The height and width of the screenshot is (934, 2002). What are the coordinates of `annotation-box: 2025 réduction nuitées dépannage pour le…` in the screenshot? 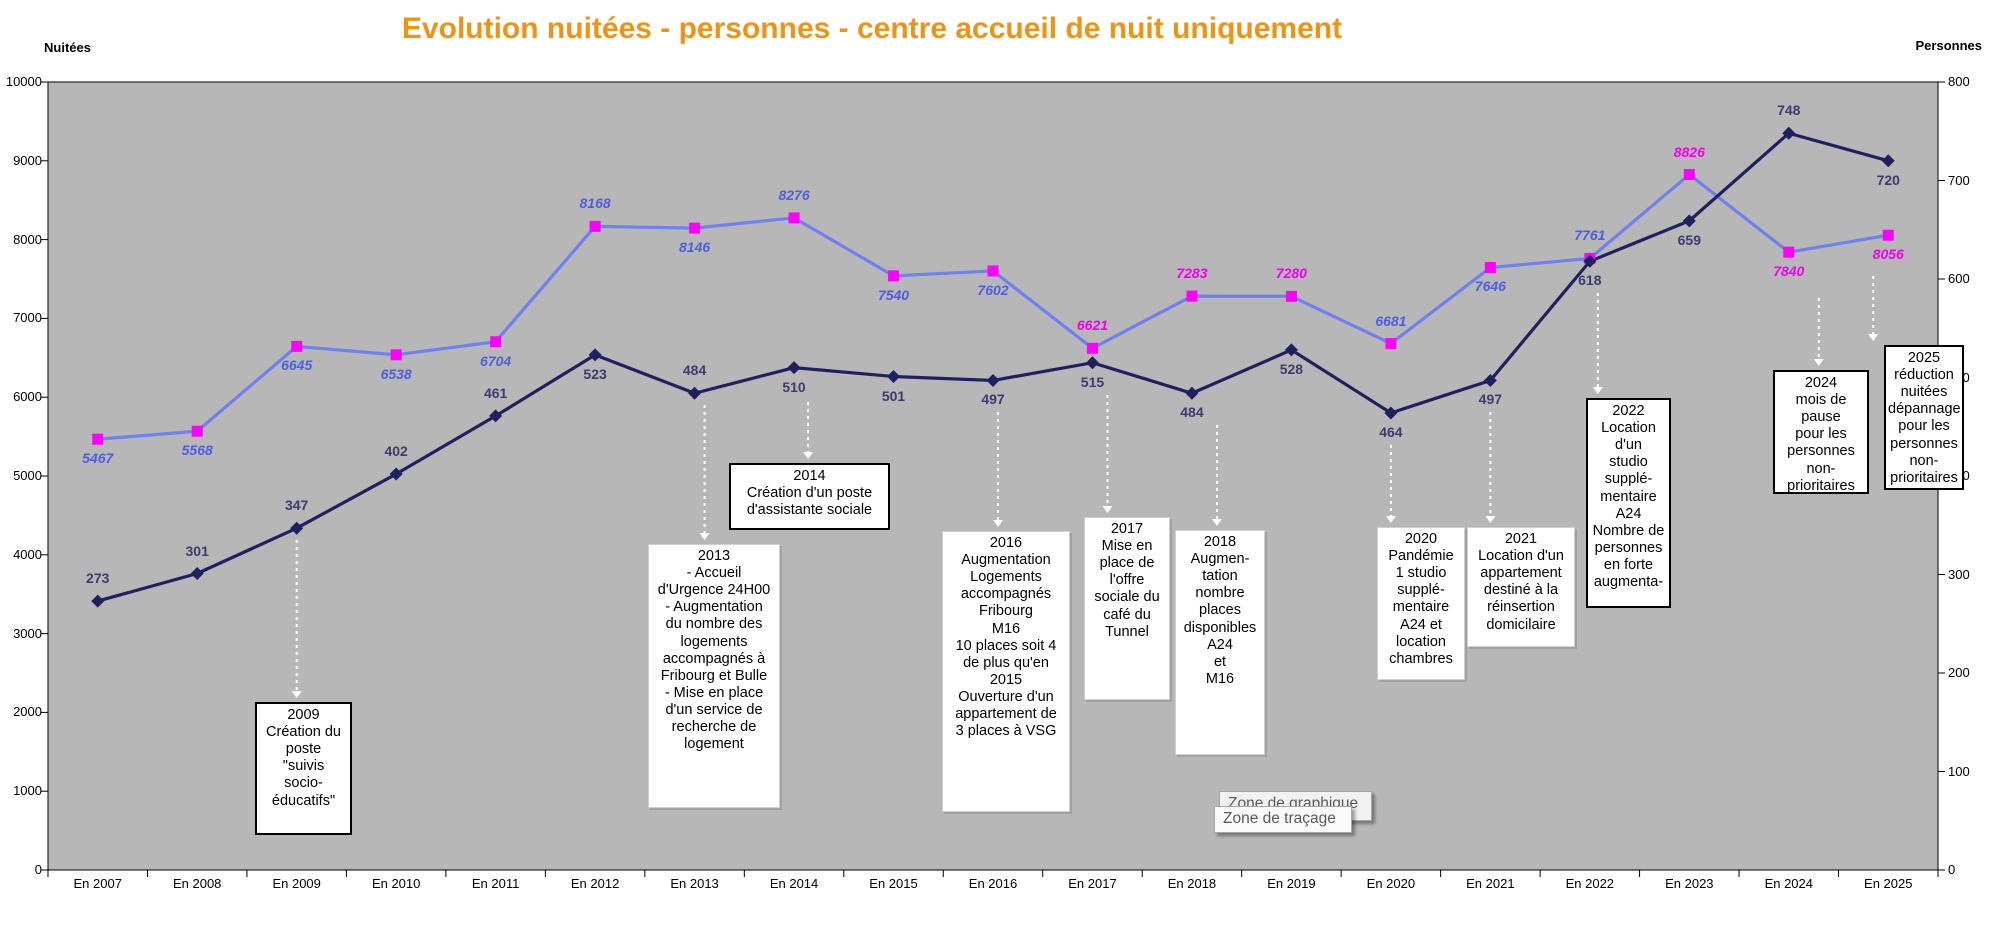 It's located at (1924, 417).